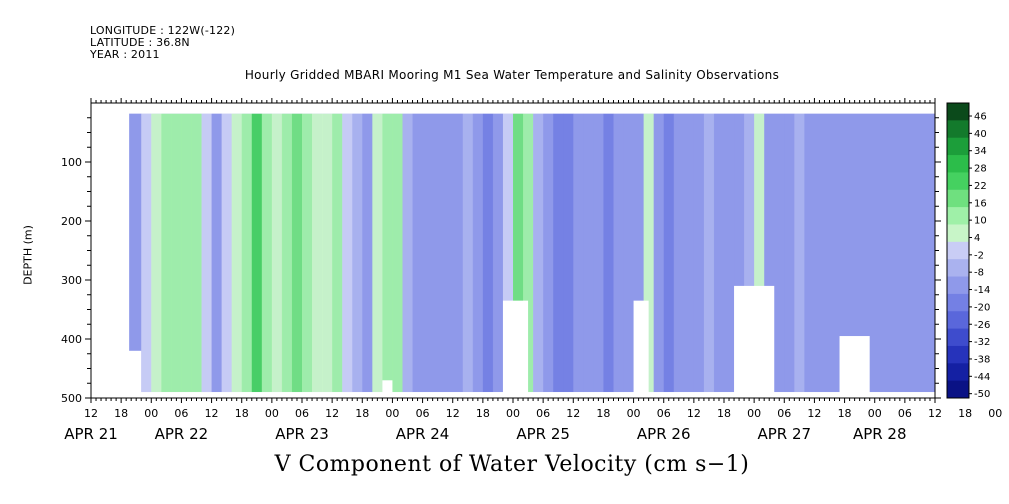 Image resolution: width=1009 pixels, height=504 pixels. What do you see at coordinates (982, 359) in the screenshot?
I see `colorbar-label: -38` at bounding box center [982, 359].